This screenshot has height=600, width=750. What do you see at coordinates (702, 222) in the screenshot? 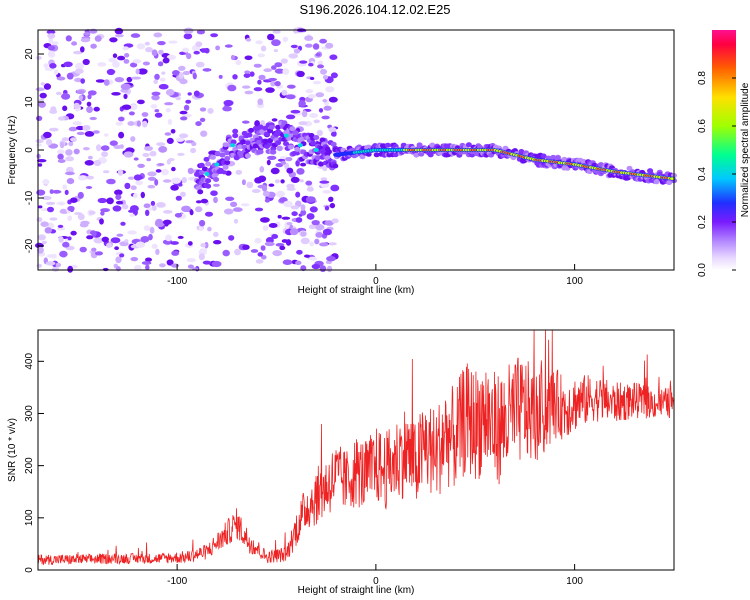
I see `colorbar-tick-label: 0.2` at bounding box center [702, 222].